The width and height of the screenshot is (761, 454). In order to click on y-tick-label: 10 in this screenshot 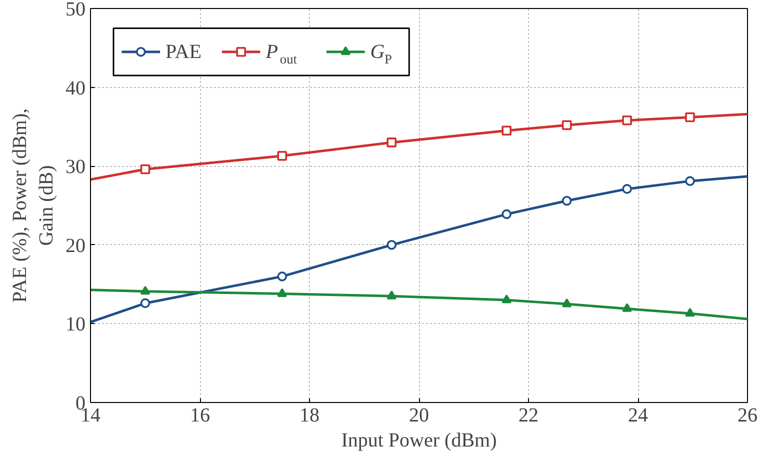, I will do `click(76, 325)`.